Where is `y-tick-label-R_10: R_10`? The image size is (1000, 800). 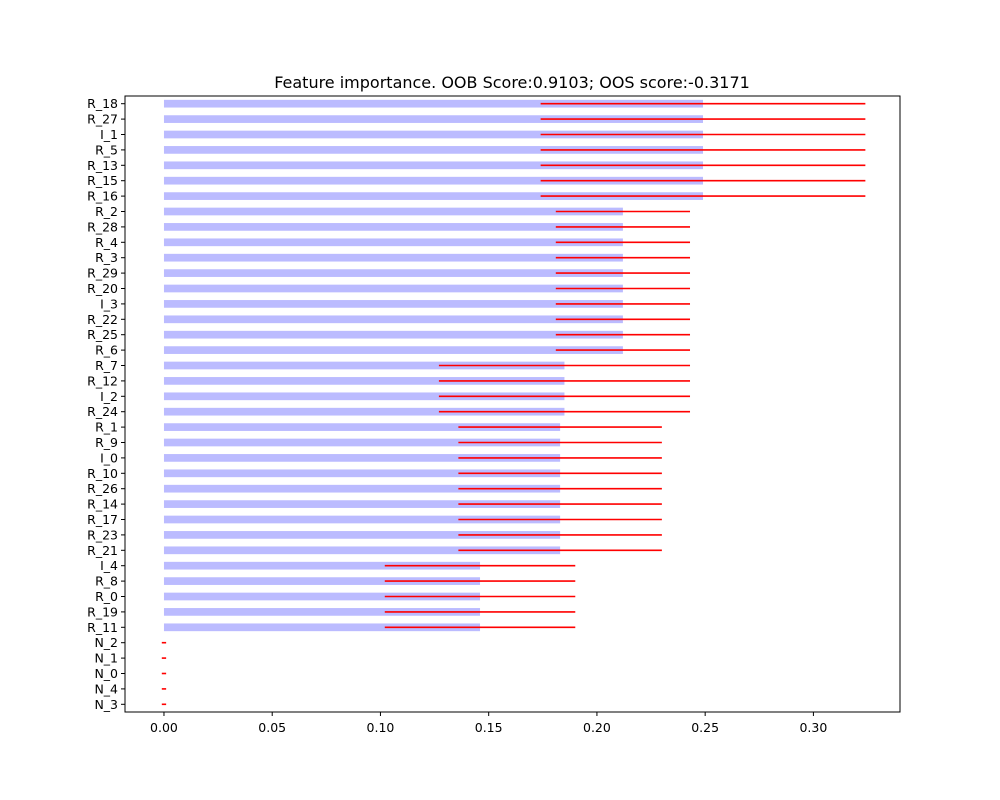
y-tick-label-R_10: R_10 is located at coordinates (102, 473).